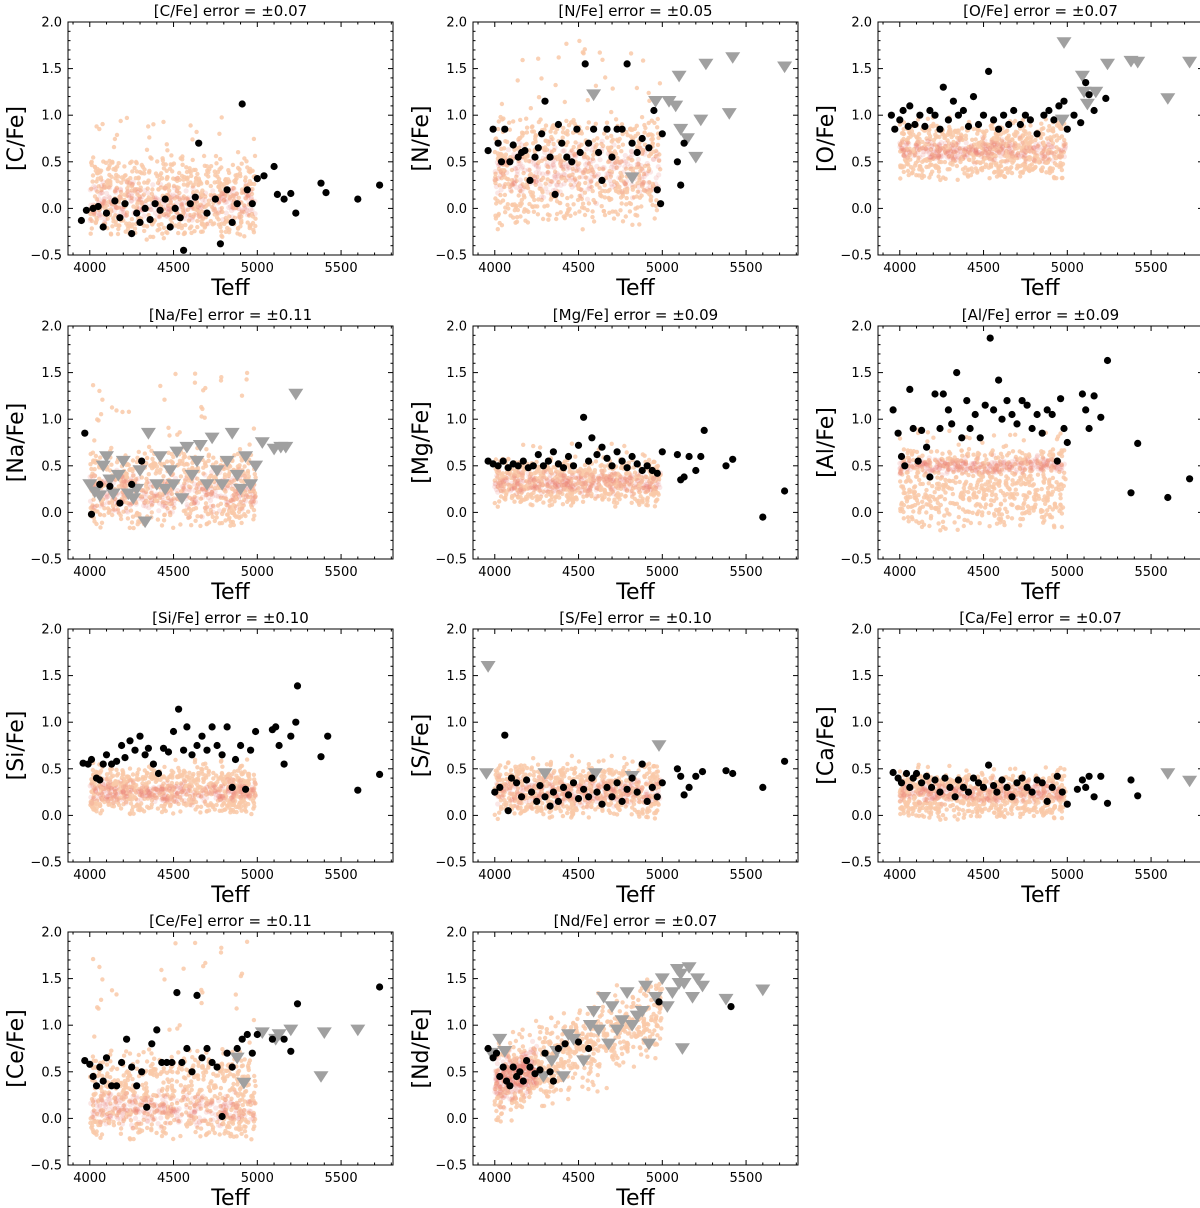  Describe the element at coordinates (51, 327) in the screenshot. I see `y-tick-label: 2.0` at that location.